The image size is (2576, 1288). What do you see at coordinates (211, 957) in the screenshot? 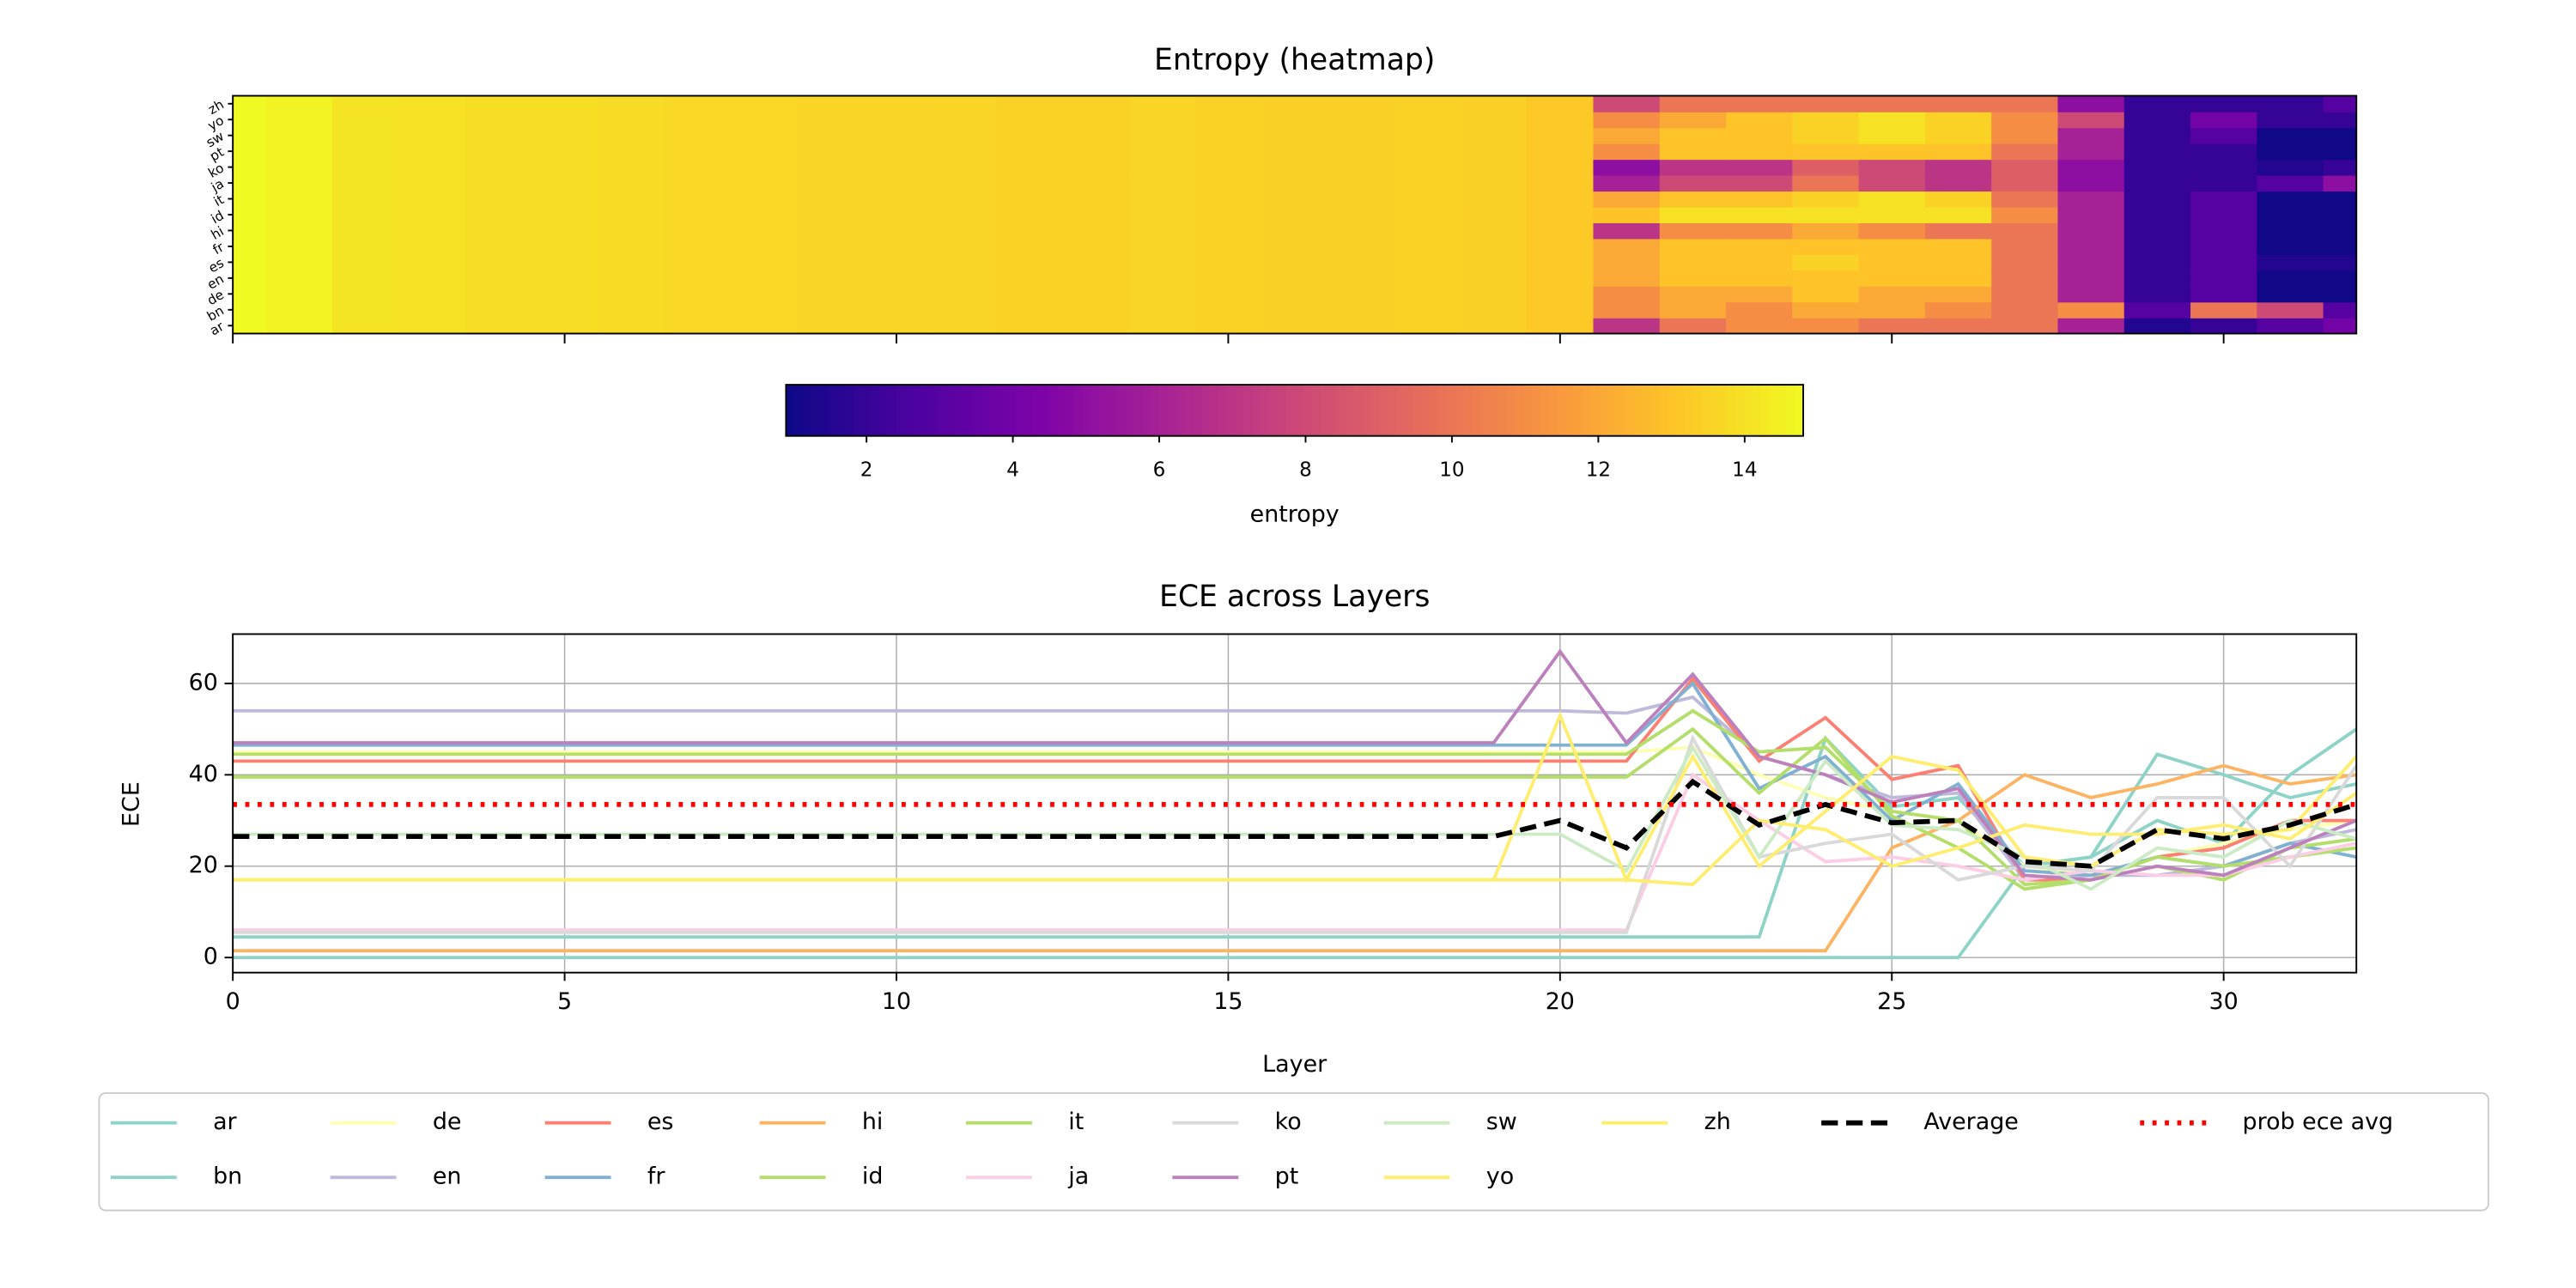
I see `y-tick-label: 0` at bounding box center [211, 957].